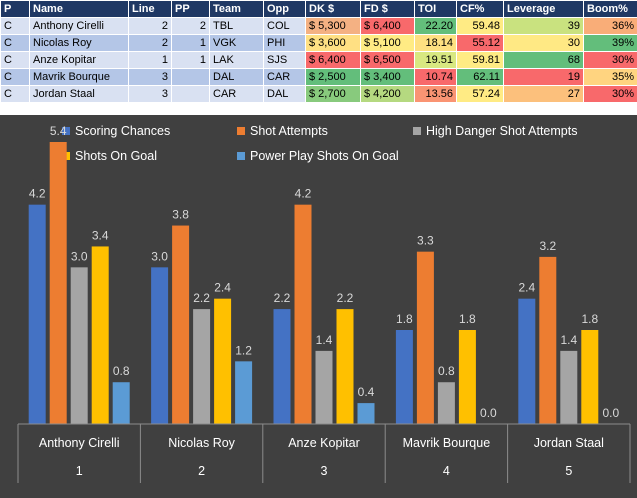 The image size is (637, 498). Describe the element at coordinates (589, 319) in the screenshot. I see `data-label-3-4: 1.8` at that location.